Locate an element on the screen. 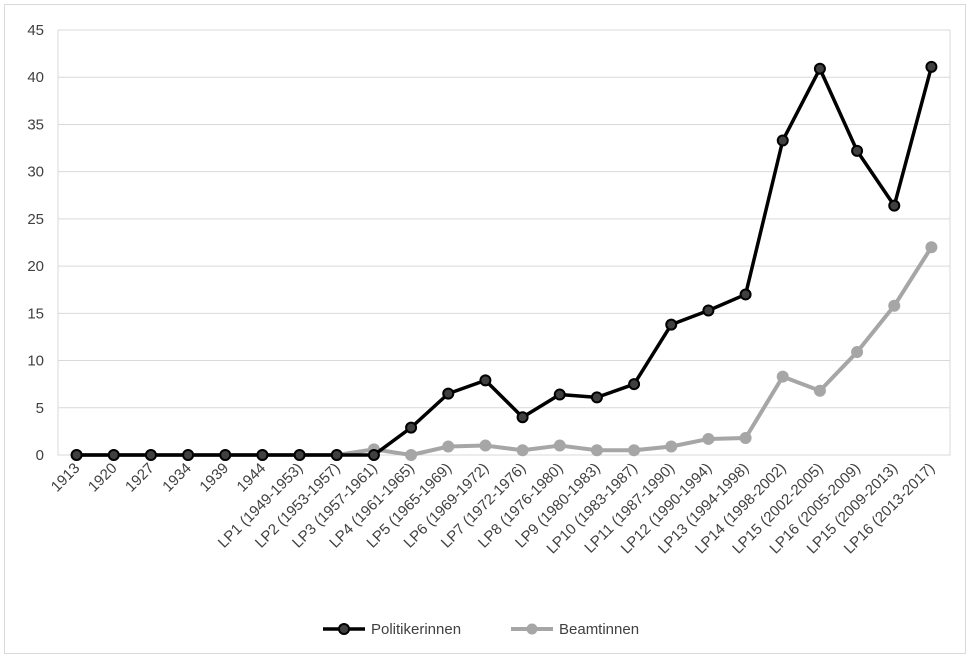 This screenshot has width=971, height=660. y-tick-label: 10 is located at coordinates (35, 361).